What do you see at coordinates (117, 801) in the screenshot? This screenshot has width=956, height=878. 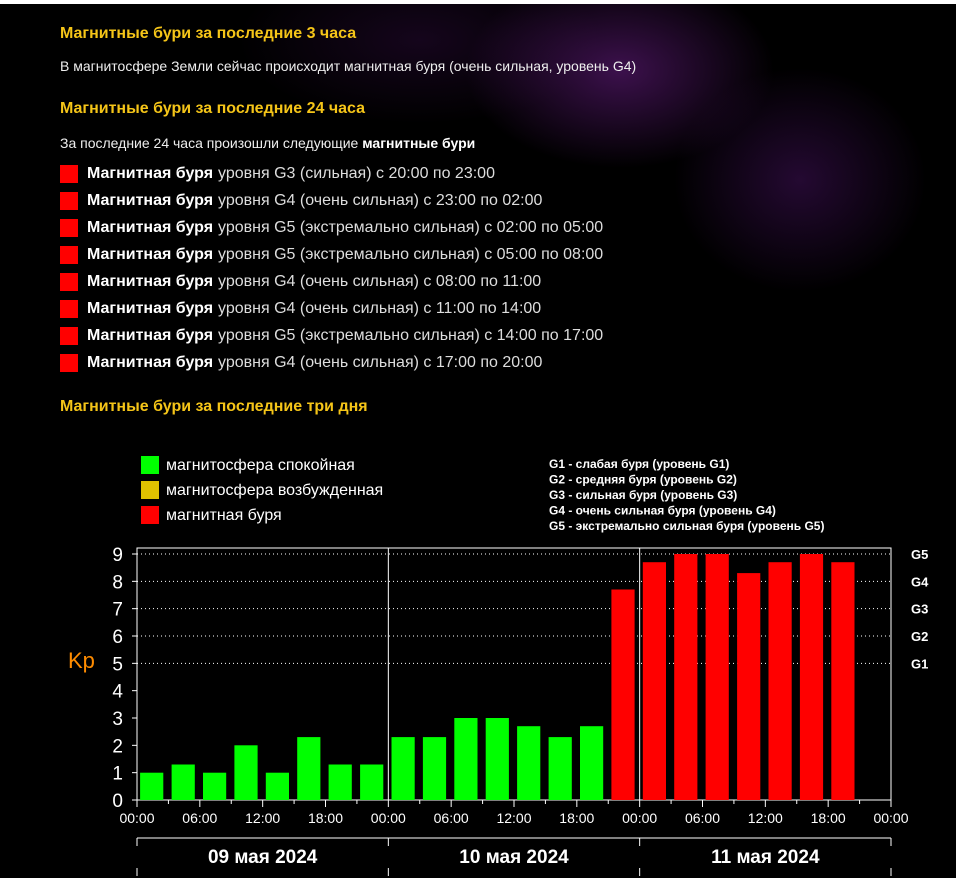 I see `y-tick-label: 0` at bounding box center [117, 801].